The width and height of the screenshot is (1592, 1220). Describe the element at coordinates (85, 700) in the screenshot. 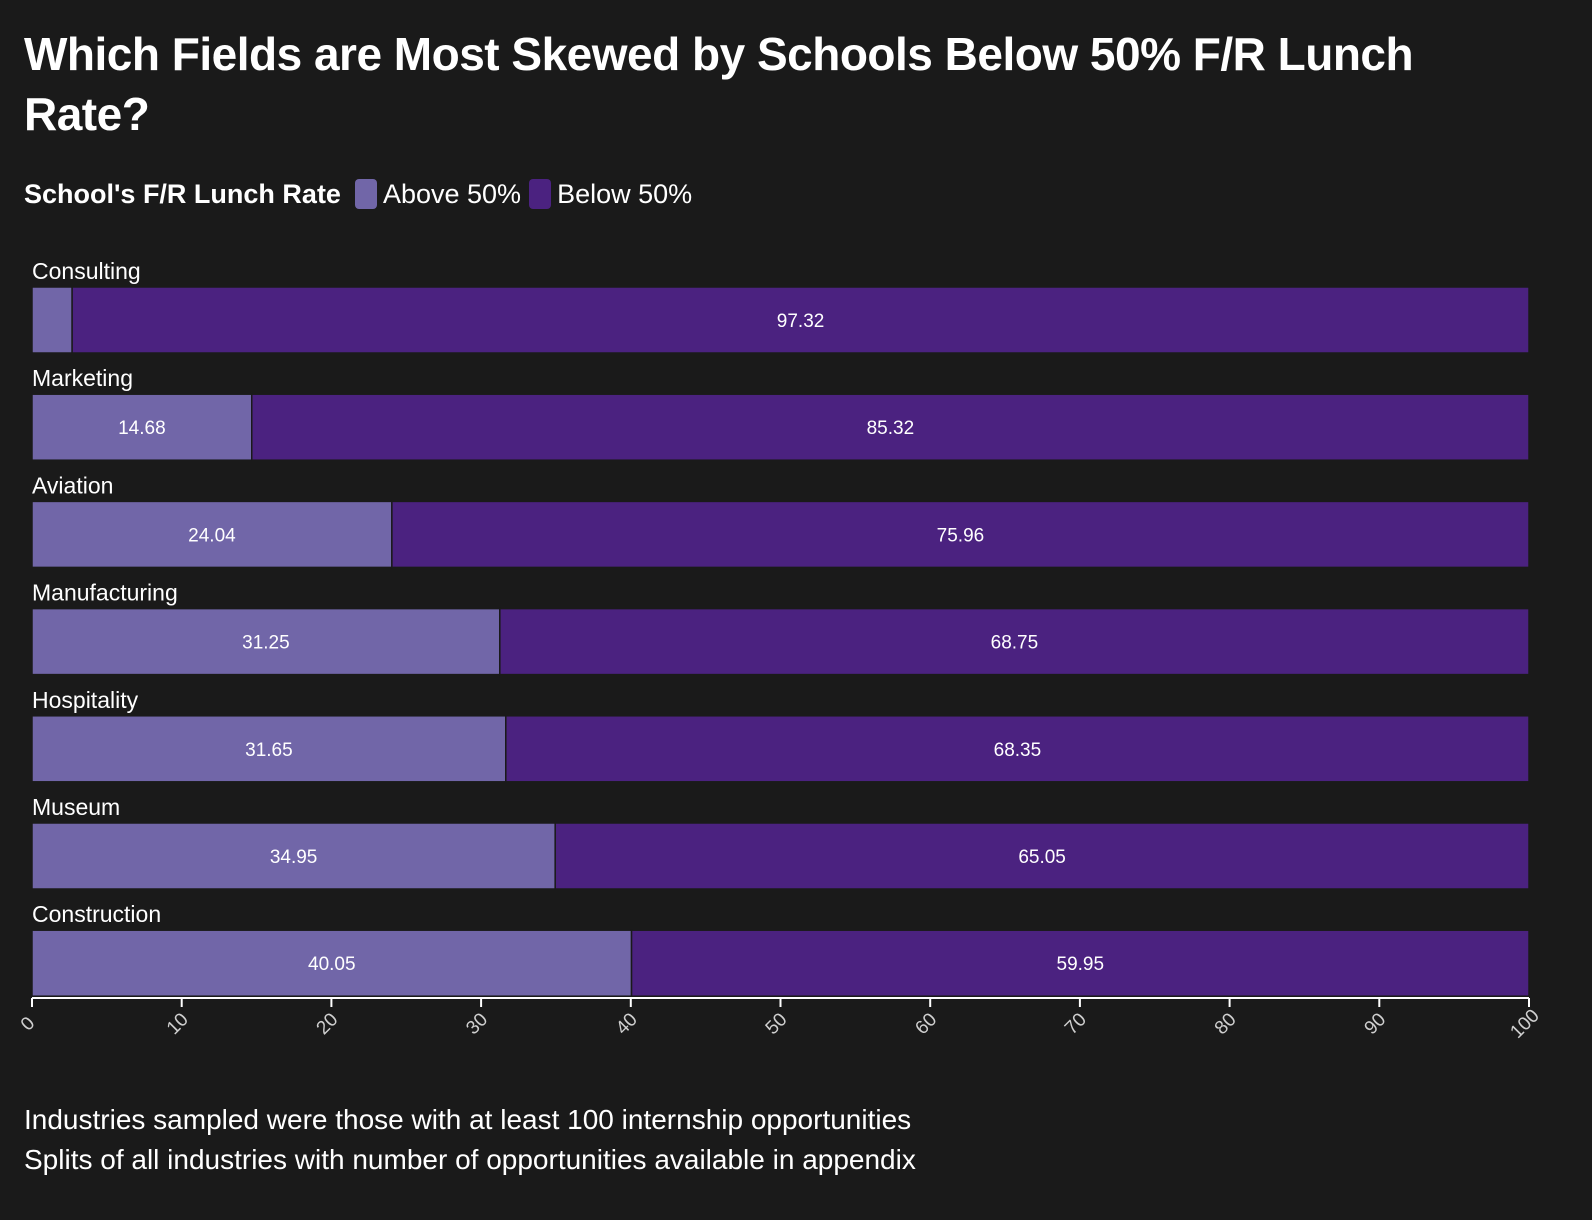

I see `category-label-hospitality: Hospitality` at that location.